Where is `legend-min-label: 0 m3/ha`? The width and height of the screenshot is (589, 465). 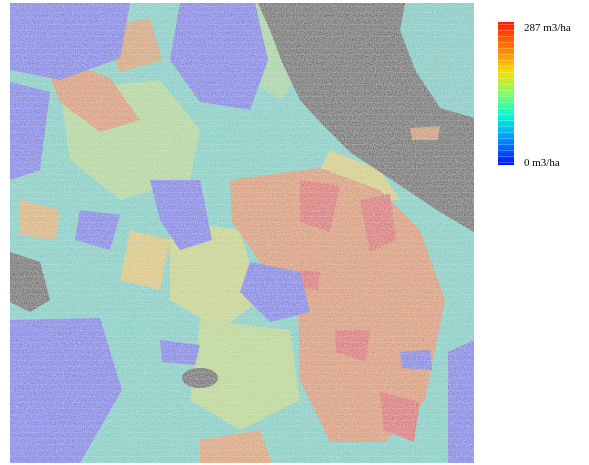 legend-min-label: 0 m3/ha is located at coordinates (542, 163).